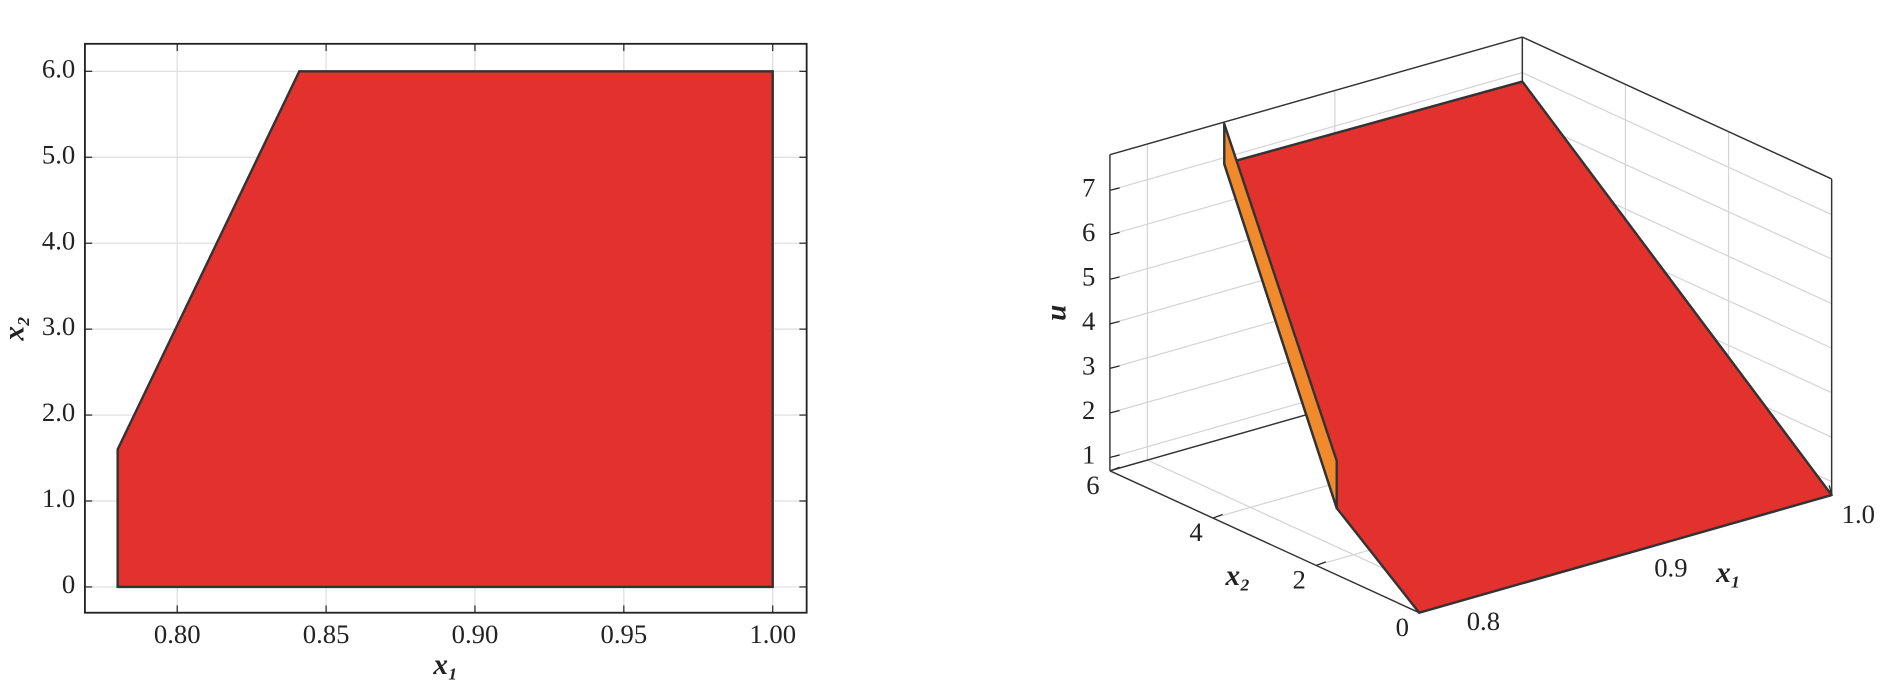  I want to click on z-tick-label: 6, so click(1088, 232).